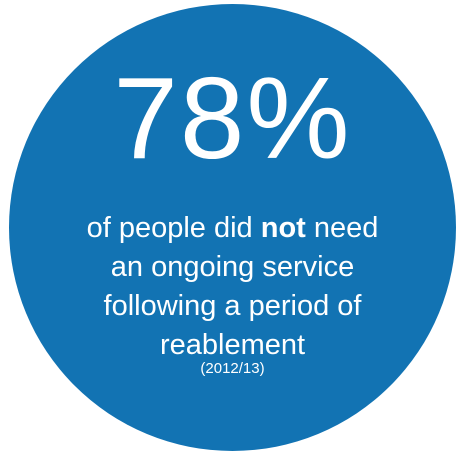 The image size is (465, 454). What do you see at coordinates (232, 306) in the screenshot?
I see `description-line-3: following a period of` at bounding box center [232, 306].